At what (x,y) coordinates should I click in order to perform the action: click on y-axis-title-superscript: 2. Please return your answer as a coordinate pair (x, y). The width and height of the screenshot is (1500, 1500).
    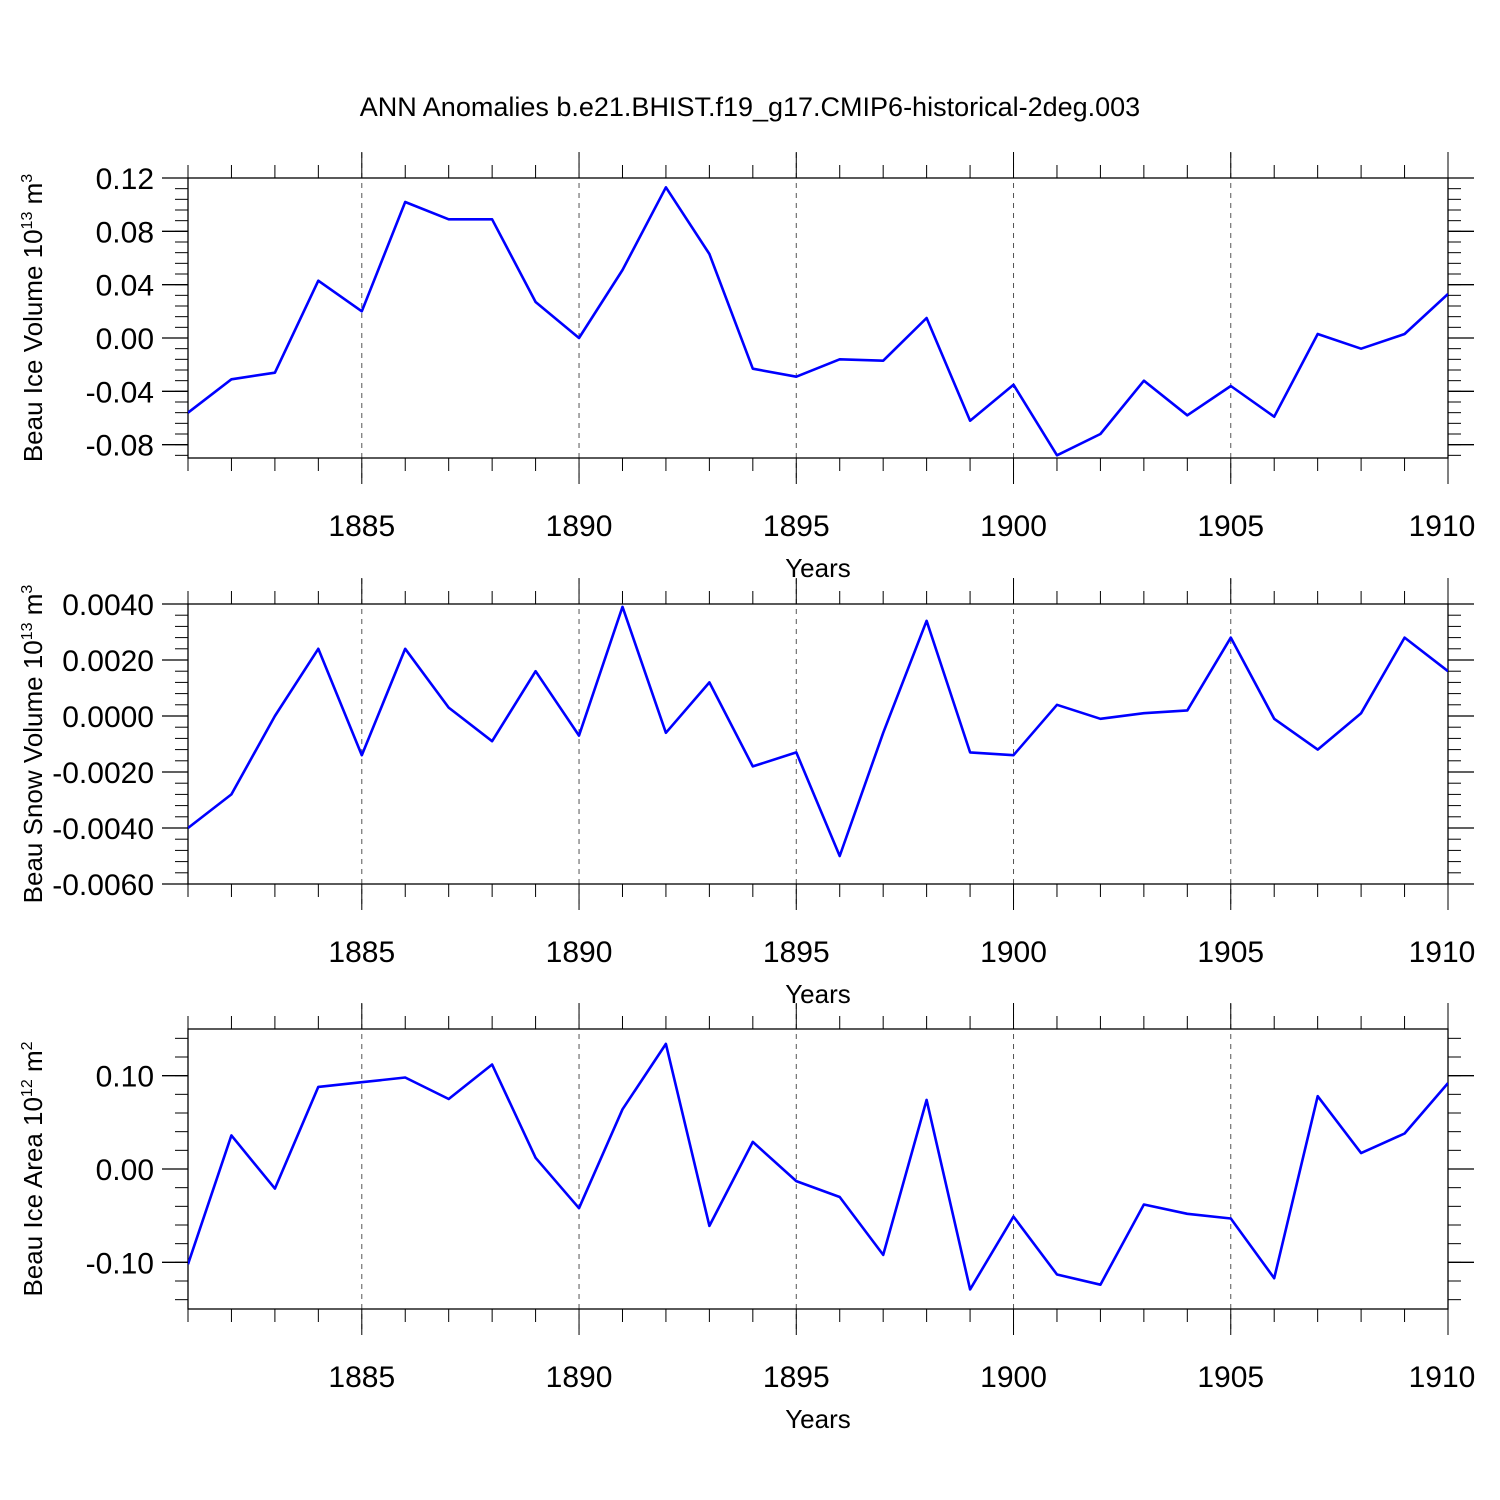
    Looking at the image, I should click on (27, 1045).